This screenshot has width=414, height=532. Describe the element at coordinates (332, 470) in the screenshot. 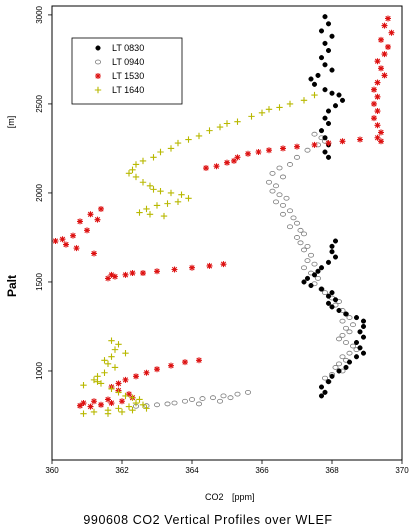

I see `x-tick-label: 368` at that location.